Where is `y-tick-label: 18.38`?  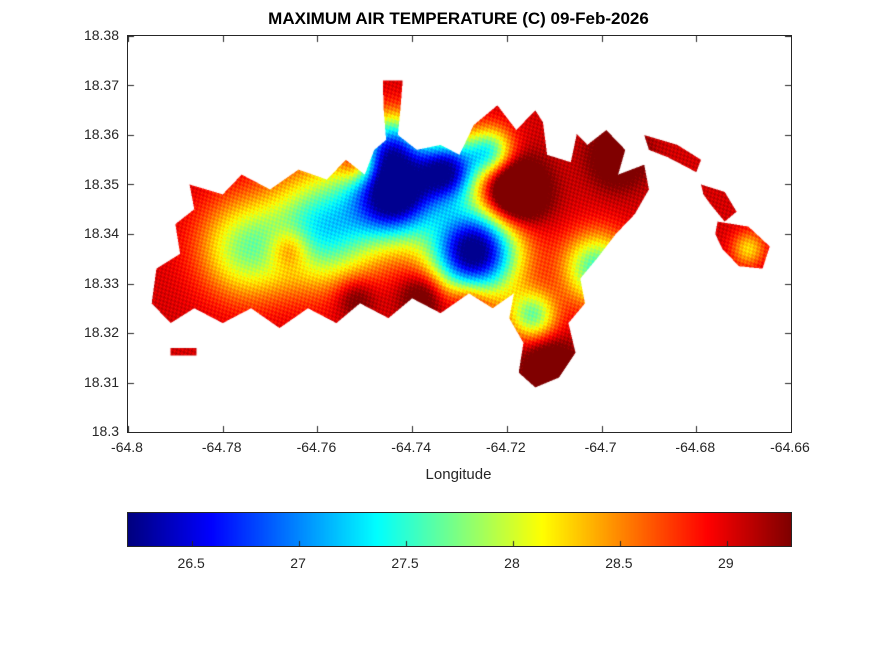
y-tick-label: 18.38 is located at coordinates (101, 35).